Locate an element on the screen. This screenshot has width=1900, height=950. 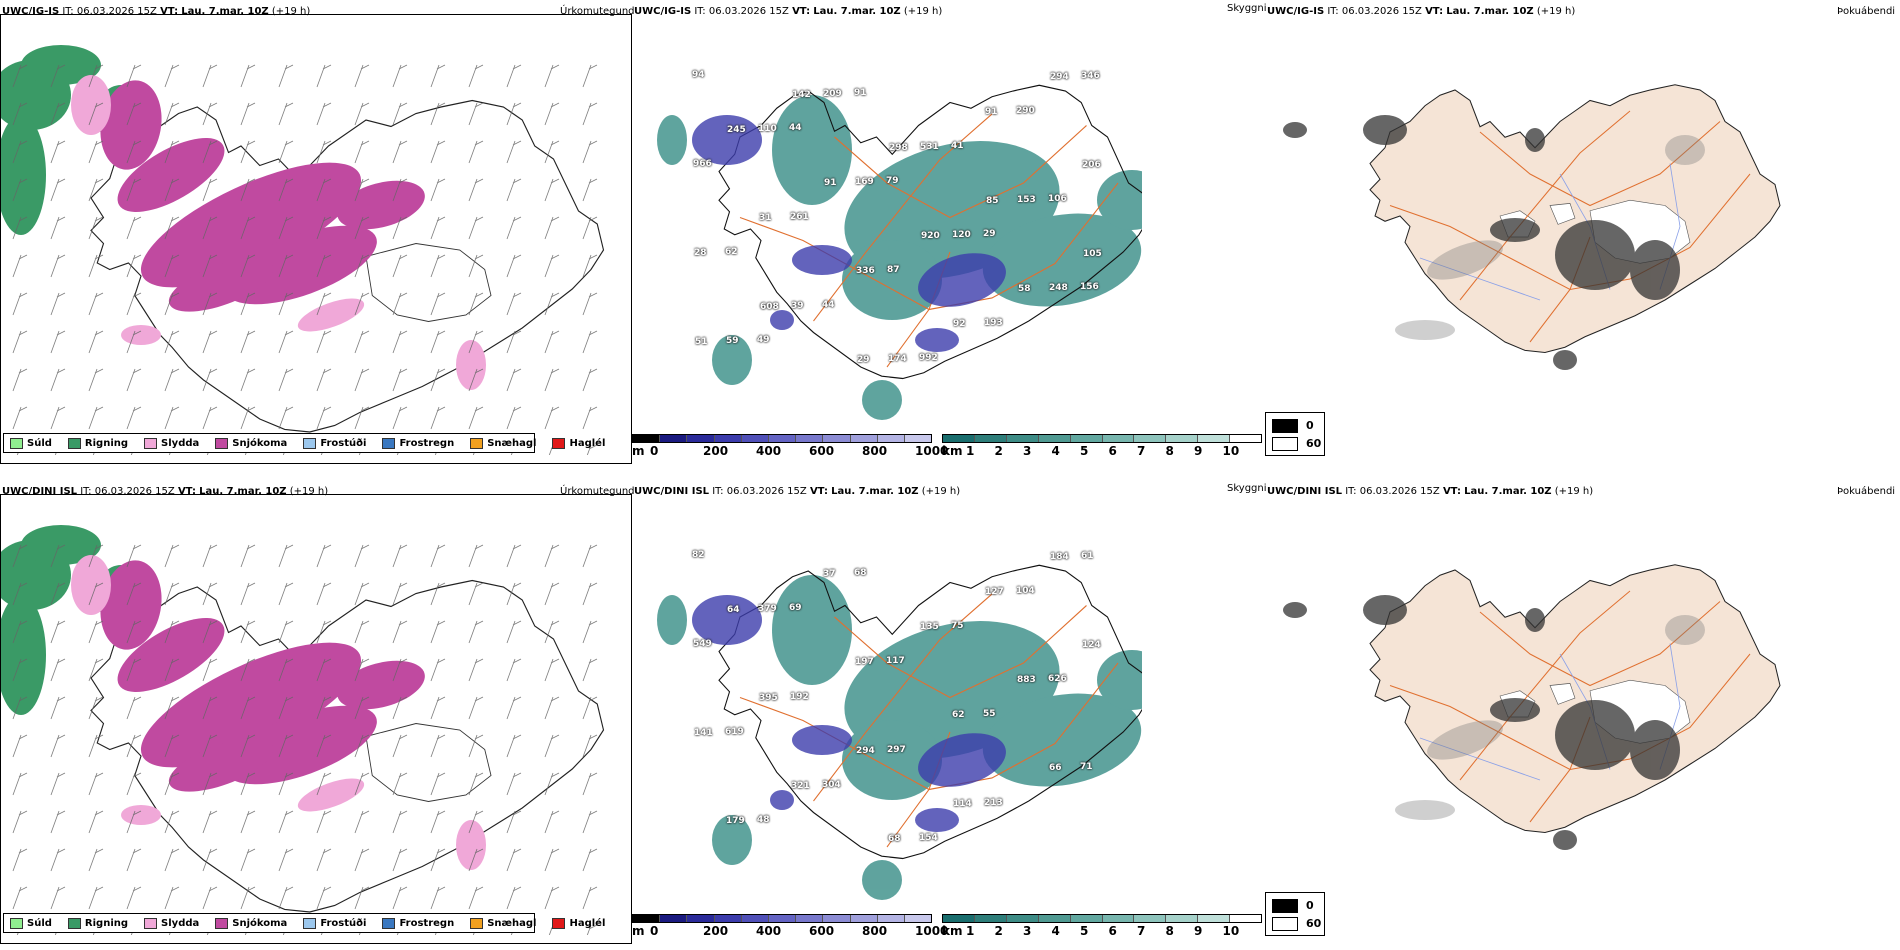
cloud-base-label: 608 is located at coordinates (769, 307).